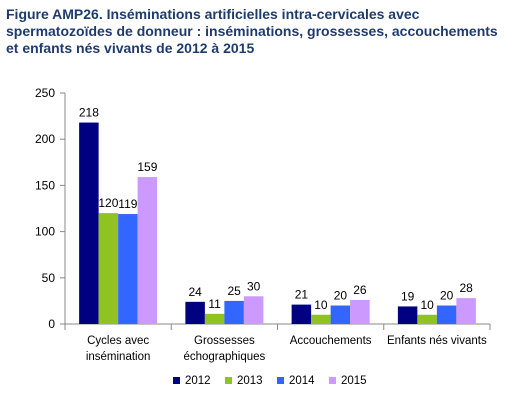 Image resolution: width=517 pixels, height=406 pixels. I want to click on data-label: 159, so click(147, 167).